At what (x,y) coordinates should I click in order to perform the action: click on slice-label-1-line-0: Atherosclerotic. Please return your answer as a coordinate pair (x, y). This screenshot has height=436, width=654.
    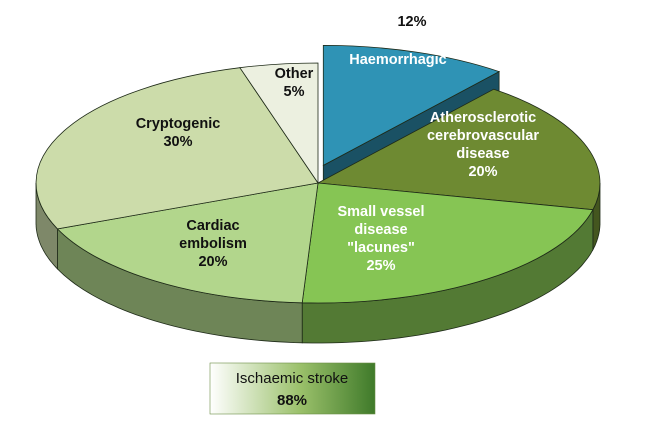
    Looking at the image, I should click on (483, 118).